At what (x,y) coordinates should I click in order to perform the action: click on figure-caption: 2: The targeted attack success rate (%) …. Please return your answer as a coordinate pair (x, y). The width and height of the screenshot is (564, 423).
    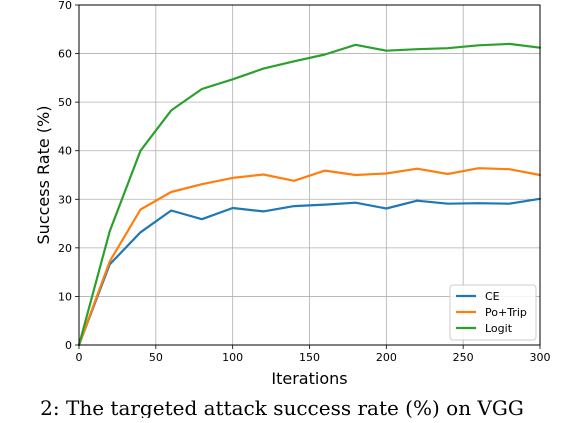
    Looking at the image, I should click on (282, 408).